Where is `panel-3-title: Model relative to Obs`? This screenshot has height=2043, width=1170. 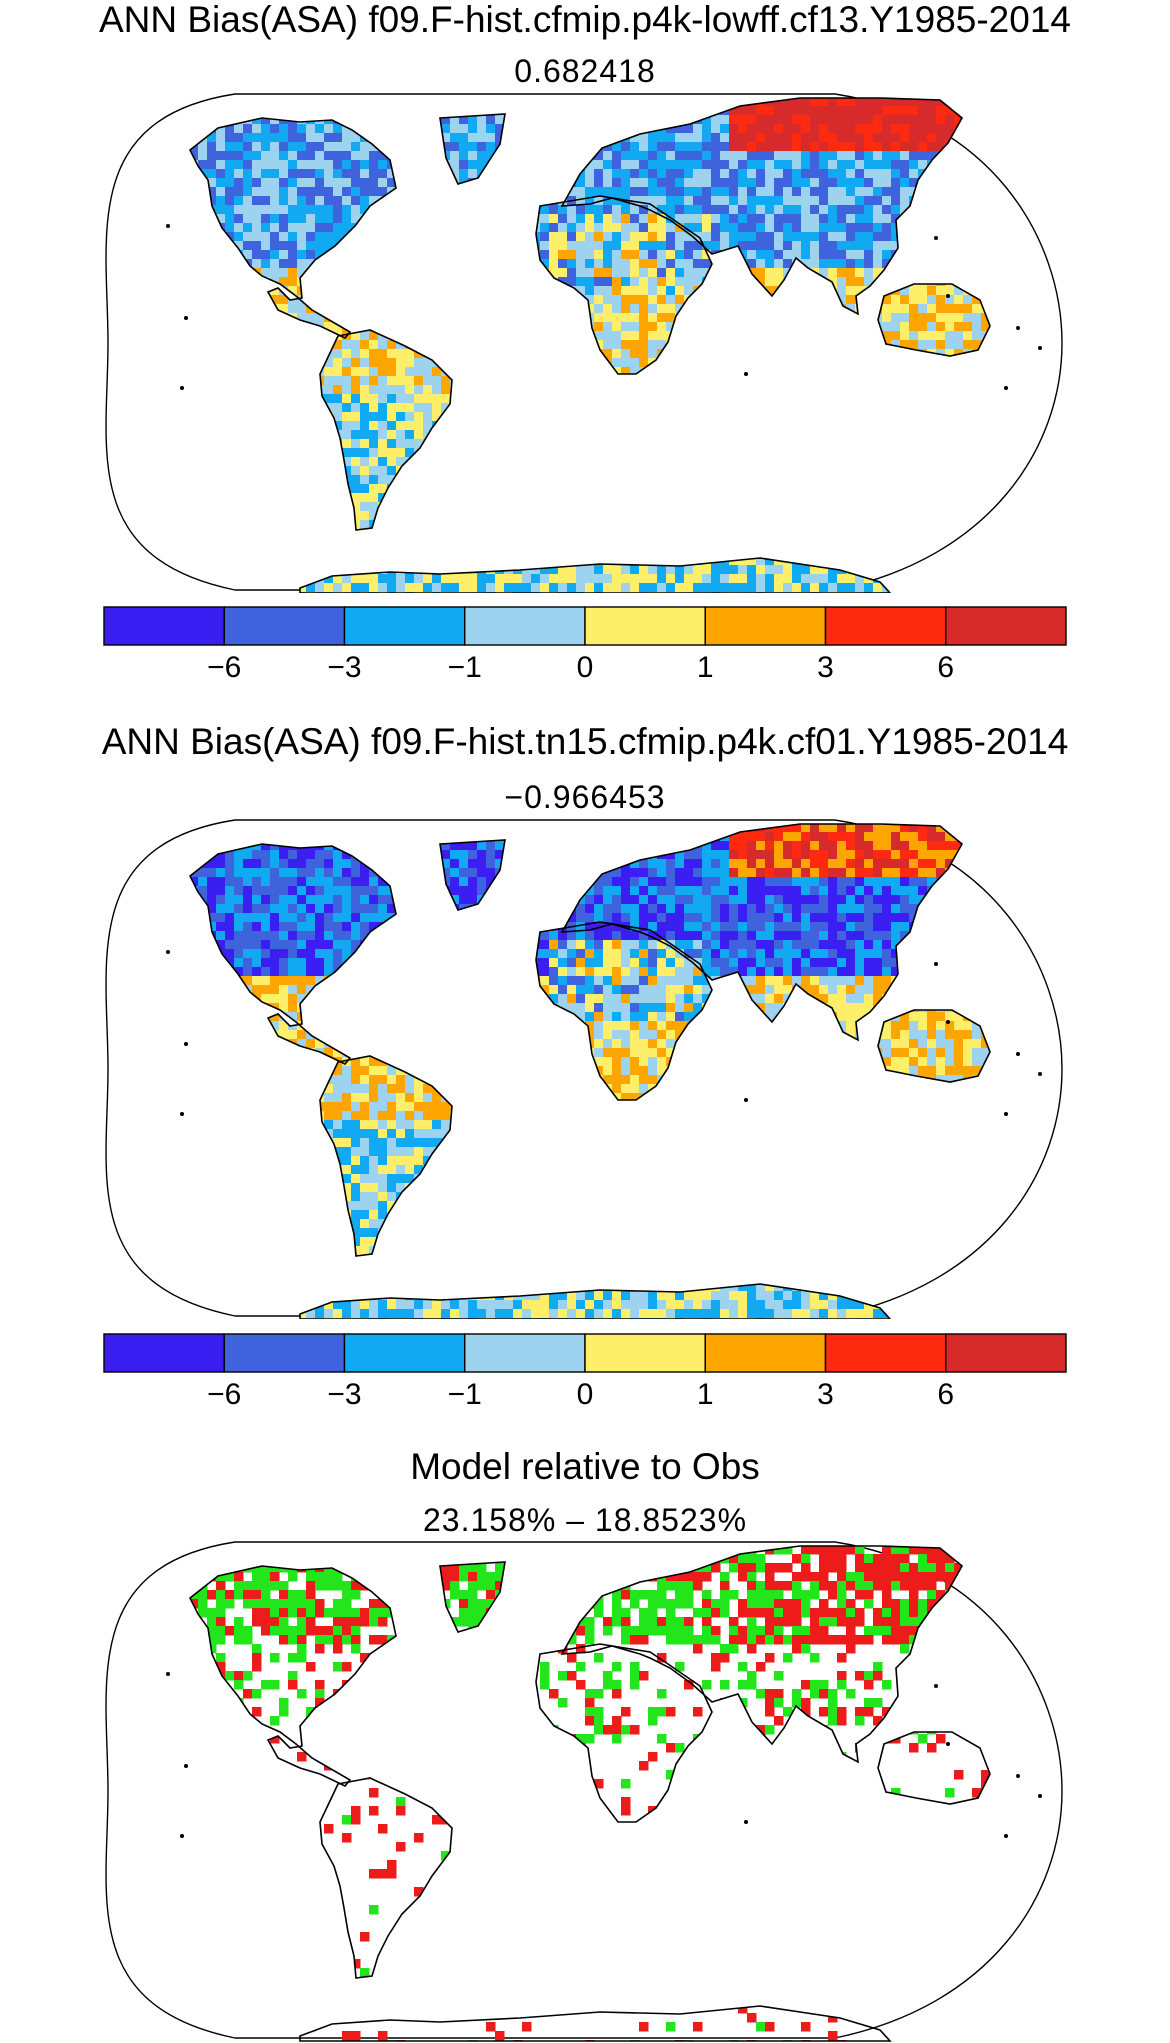
panel-3-title: Model relative to Obs is located at coordinates (585, 1466).